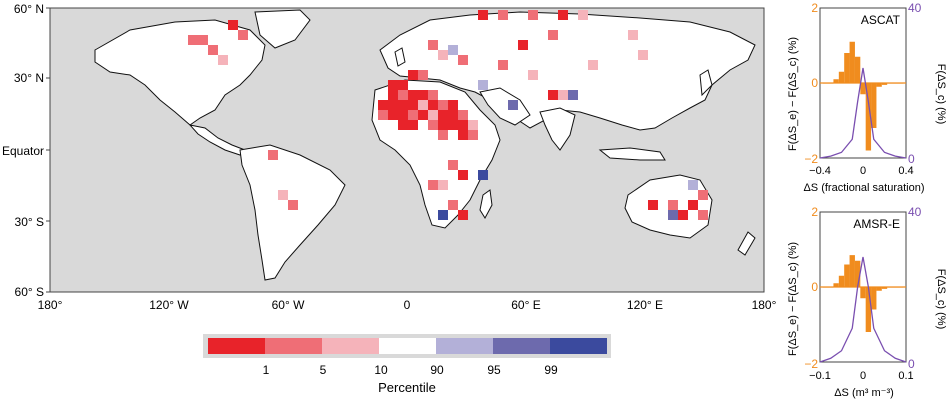 The width and height of the screenshot is (946, 400). Describe the element at coordinates (169, 305) in the screenshot. I see `xtick-120w: 120° W` at that location.